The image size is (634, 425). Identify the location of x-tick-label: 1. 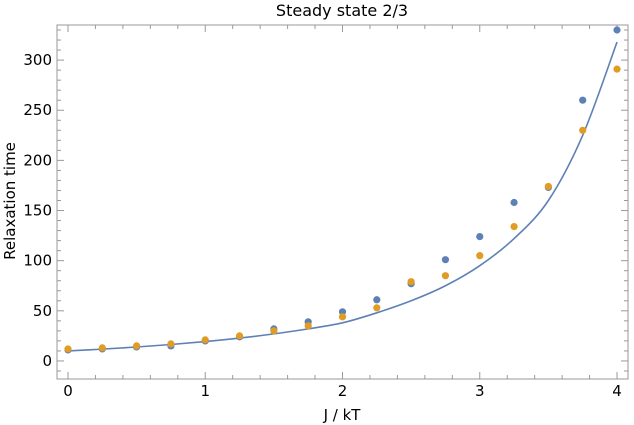
(205, 391).